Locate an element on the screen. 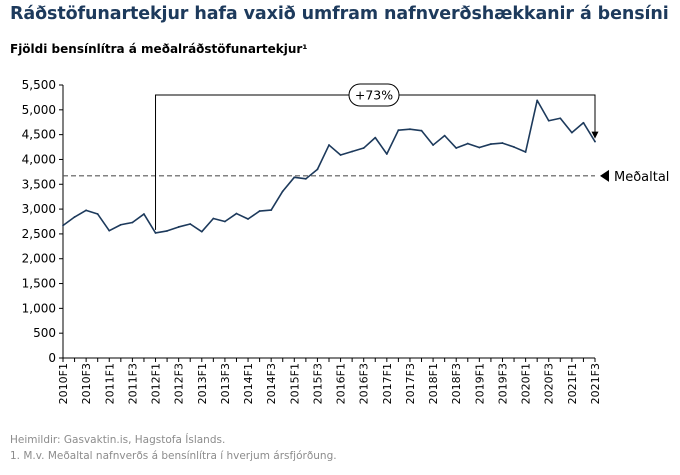 This screenshot has height=475, width=680. reference-line-group: Meðaltal is located at coordinates (366, 177).